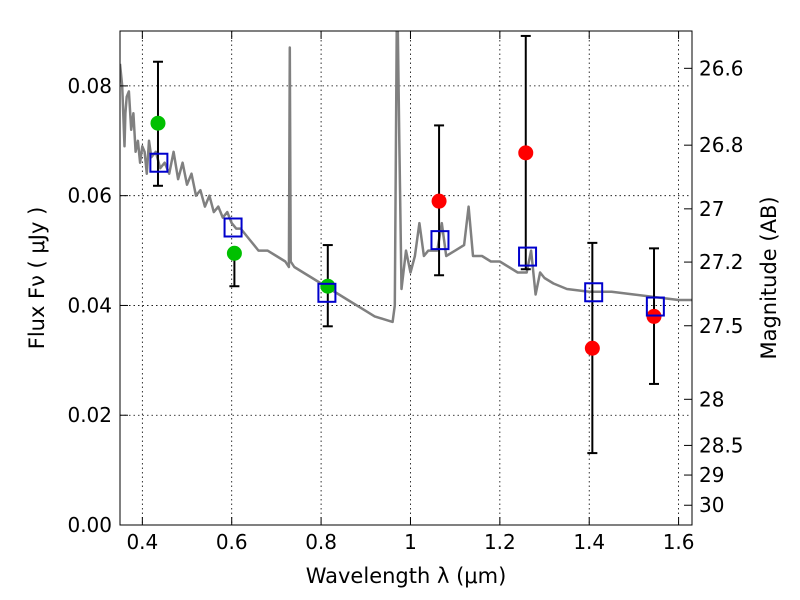 Image resolution: width=800 pixels, height=600 pixels. Describe the element at coordinates (37, 278) in the screenshot. I see `y-axis-label: Flux Fν ( μJy )` at that location.